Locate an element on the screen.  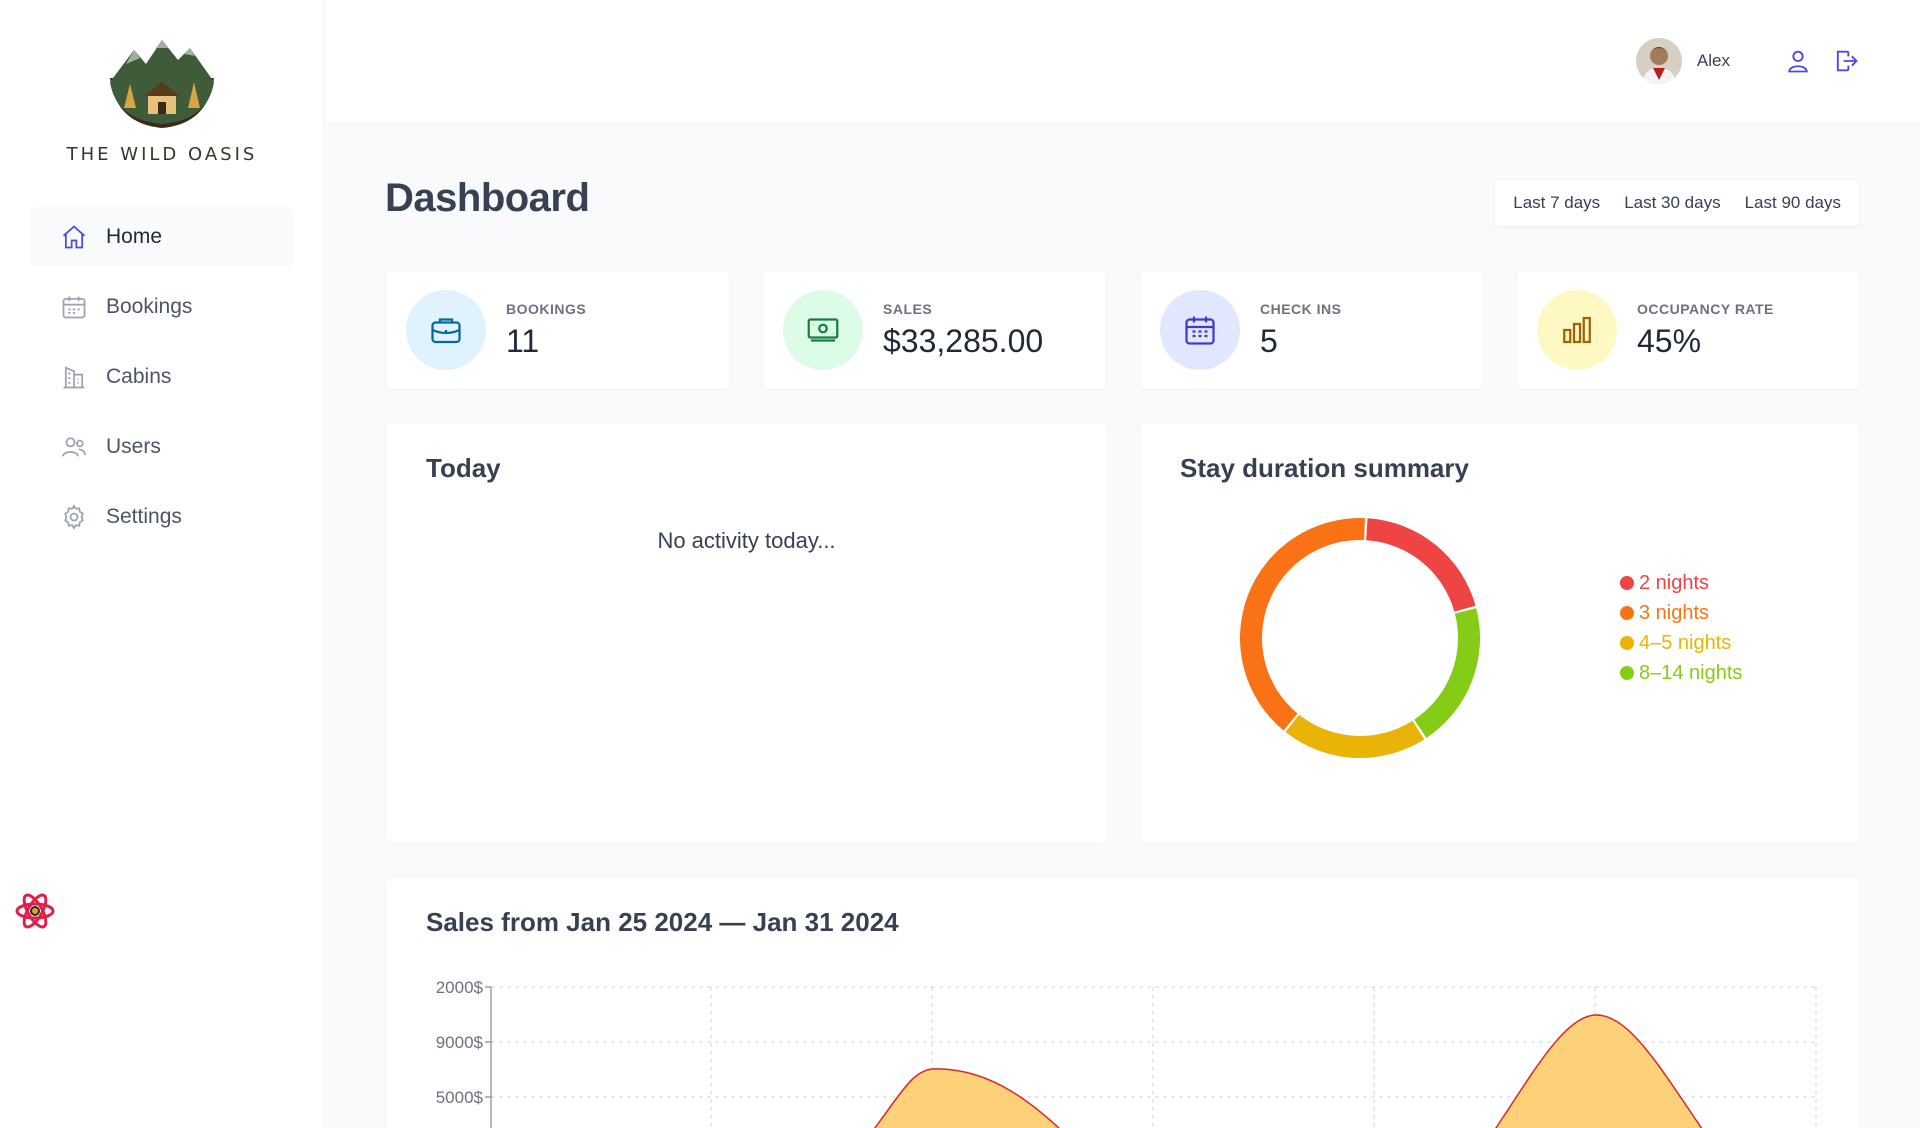
chart-bar-icon is located at coordinates (1577, 330).